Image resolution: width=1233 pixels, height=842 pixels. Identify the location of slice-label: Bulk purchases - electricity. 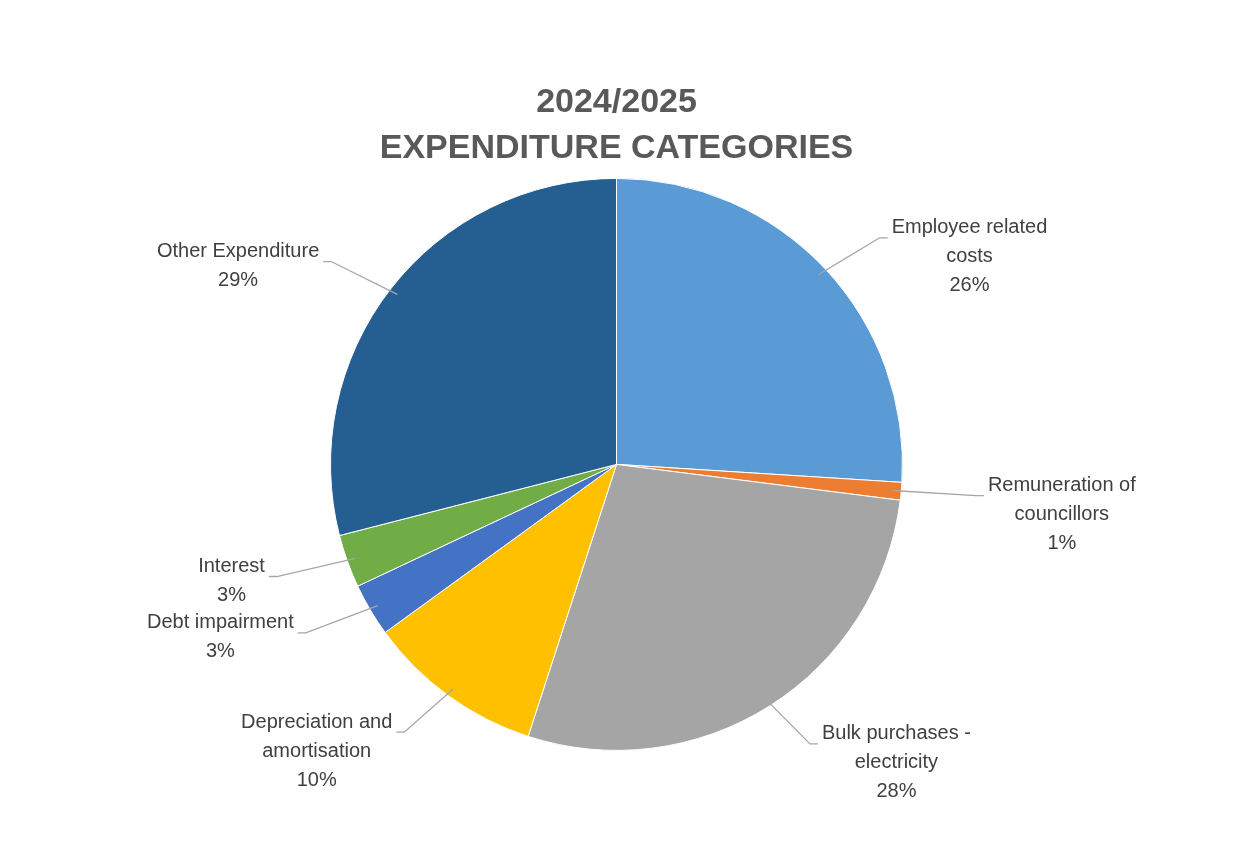
(896, 747).